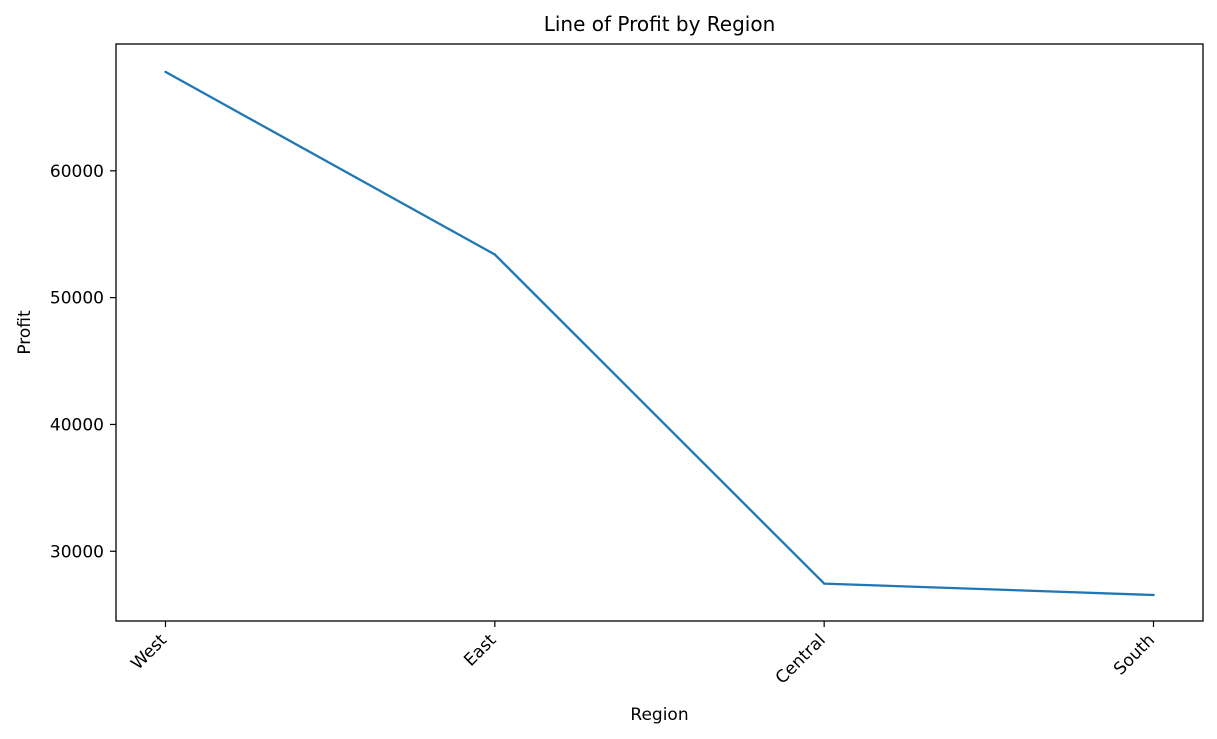  What do you see at coordinates (77, 425) in the screenshot?
I see `y-tick-label: 40000` at bounding box center [77, 425].